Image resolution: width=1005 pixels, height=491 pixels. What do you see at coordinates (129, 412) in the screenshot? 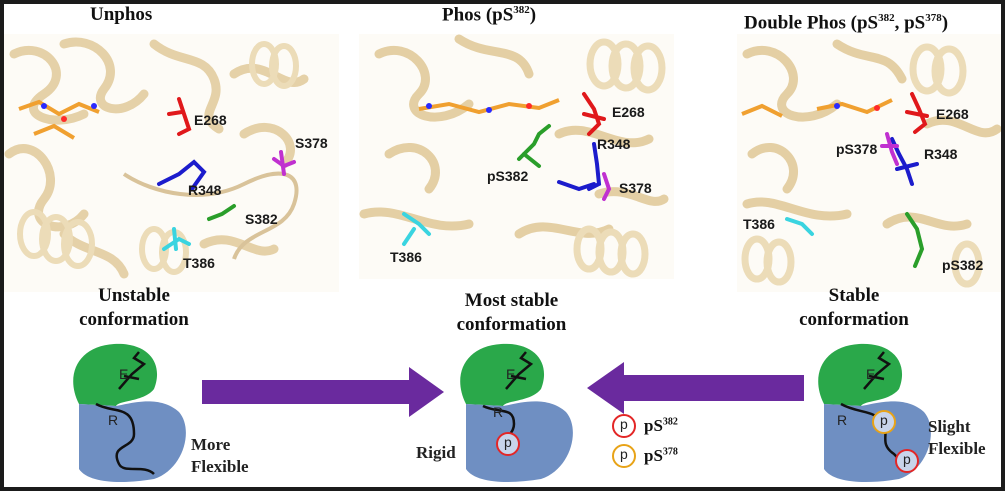
I see `lobe-schematic-left` at bounding box center [129, 412].